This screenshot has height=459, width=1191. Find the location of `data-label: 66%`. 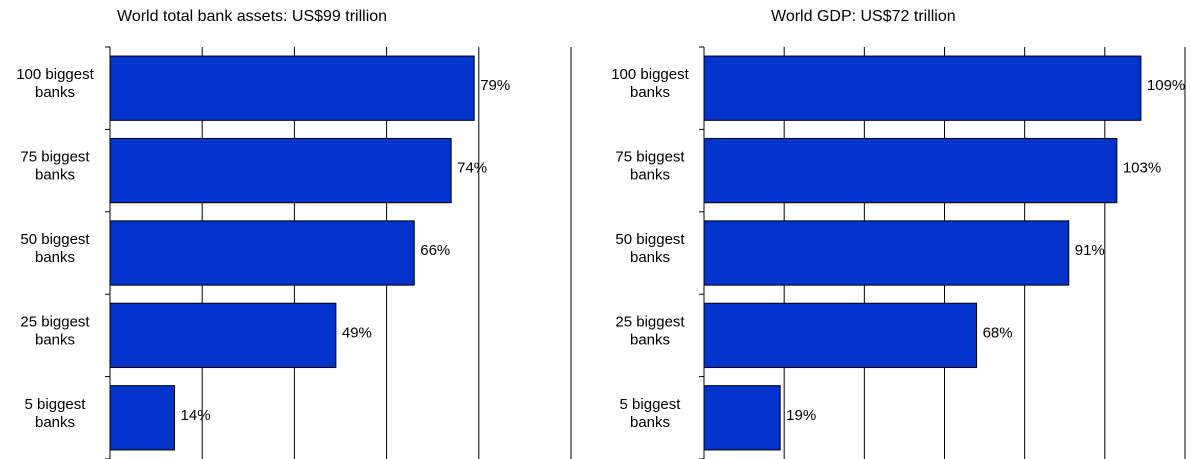

data-label: 66% is located at coordinates (435, 250).